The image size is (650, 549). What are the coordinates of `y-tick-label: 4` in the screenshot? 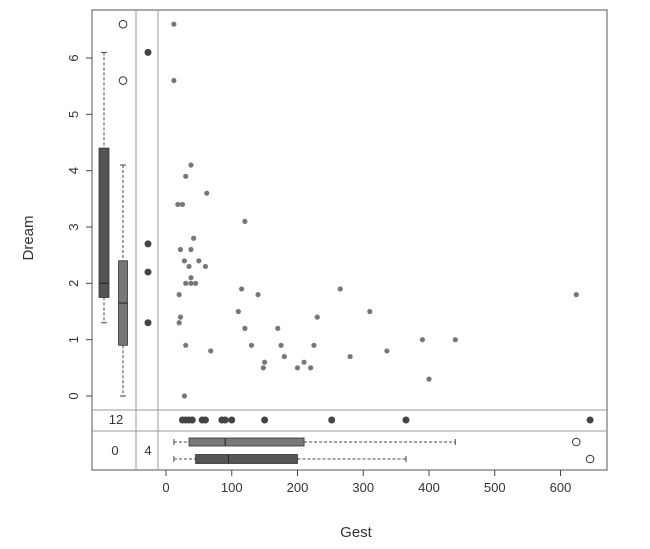 It's located at (73, 170).